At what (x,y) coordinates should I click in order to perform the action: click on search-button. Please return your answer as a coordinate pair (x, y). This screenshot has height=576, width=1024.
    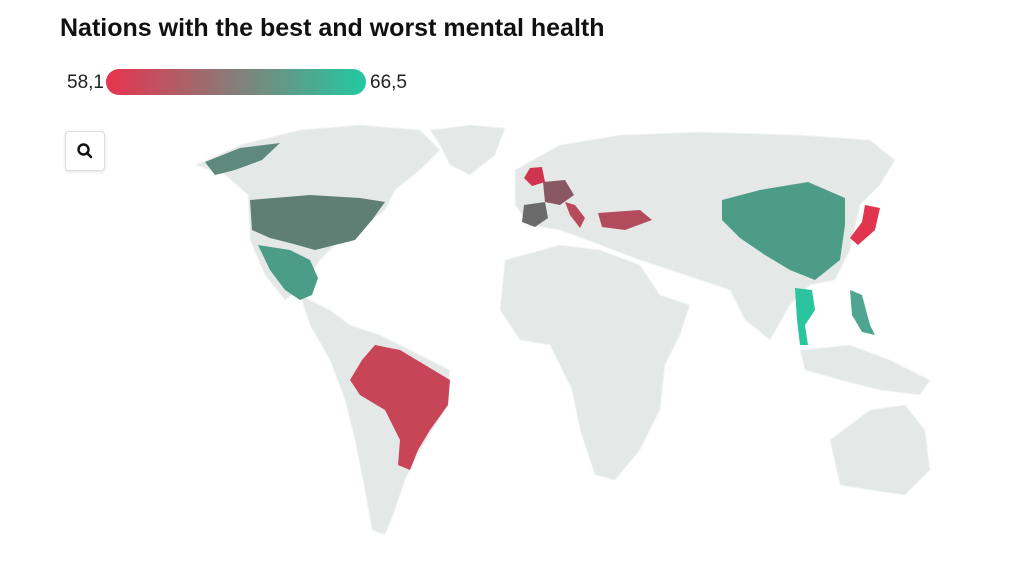
    Looking at the image, I should click on (85, 151).